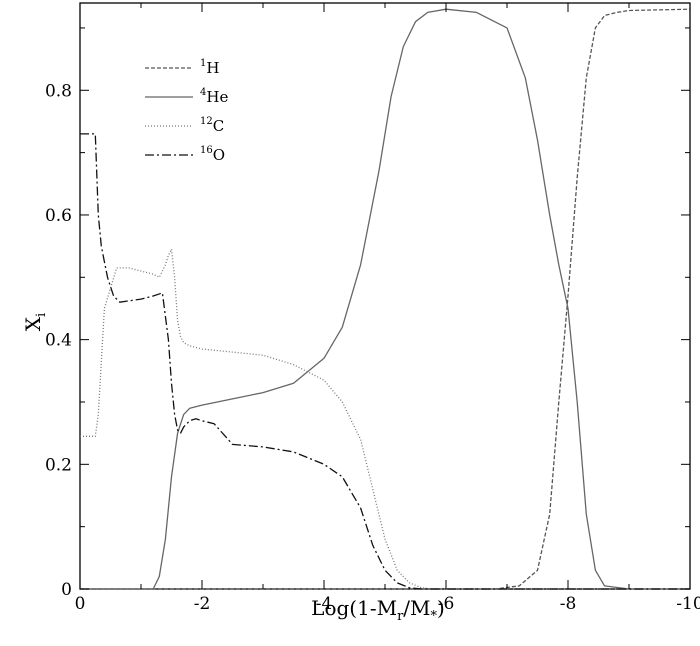 The height and width of the screenshot is (646, 700). I want to click on x-tick-label: 0, so click(80, 604).